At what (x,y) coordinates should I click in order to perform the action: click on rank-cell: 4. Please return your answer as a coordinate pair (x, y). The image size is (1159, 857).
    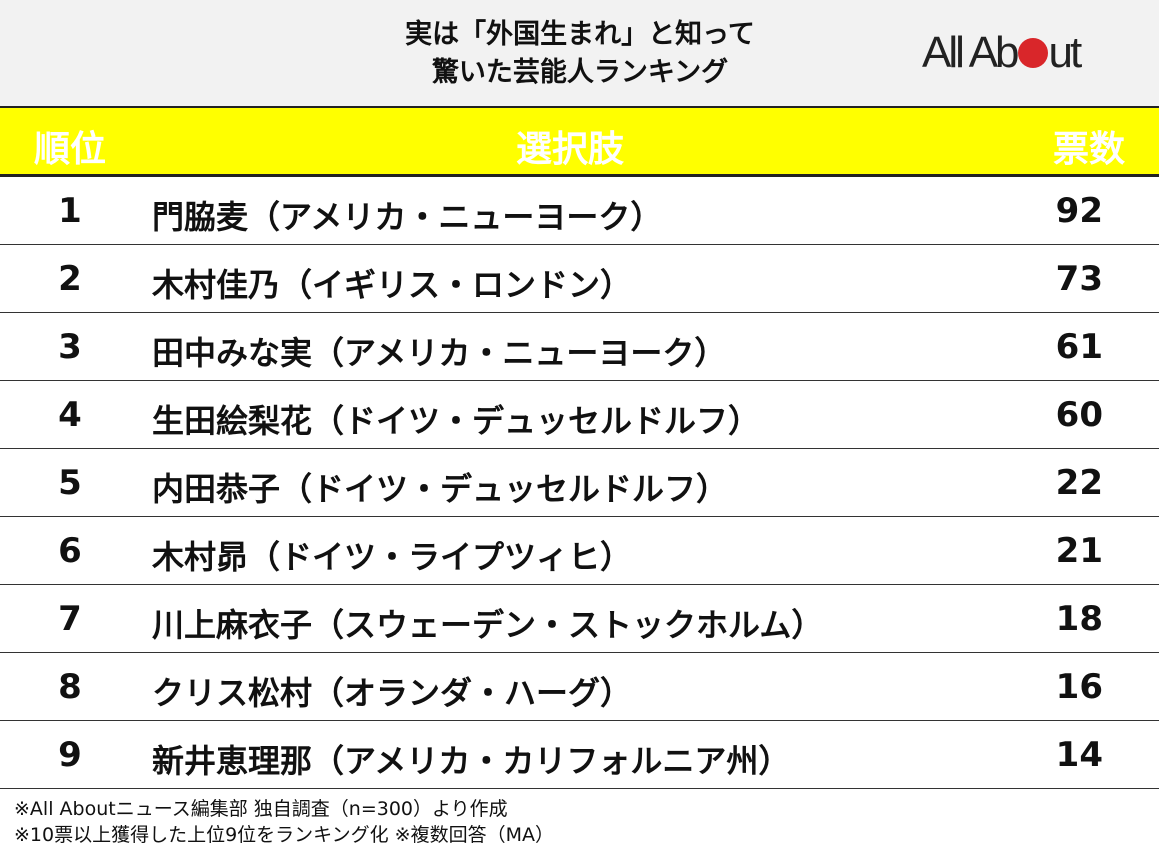
    Looking at the image, I should click on (70, 415).